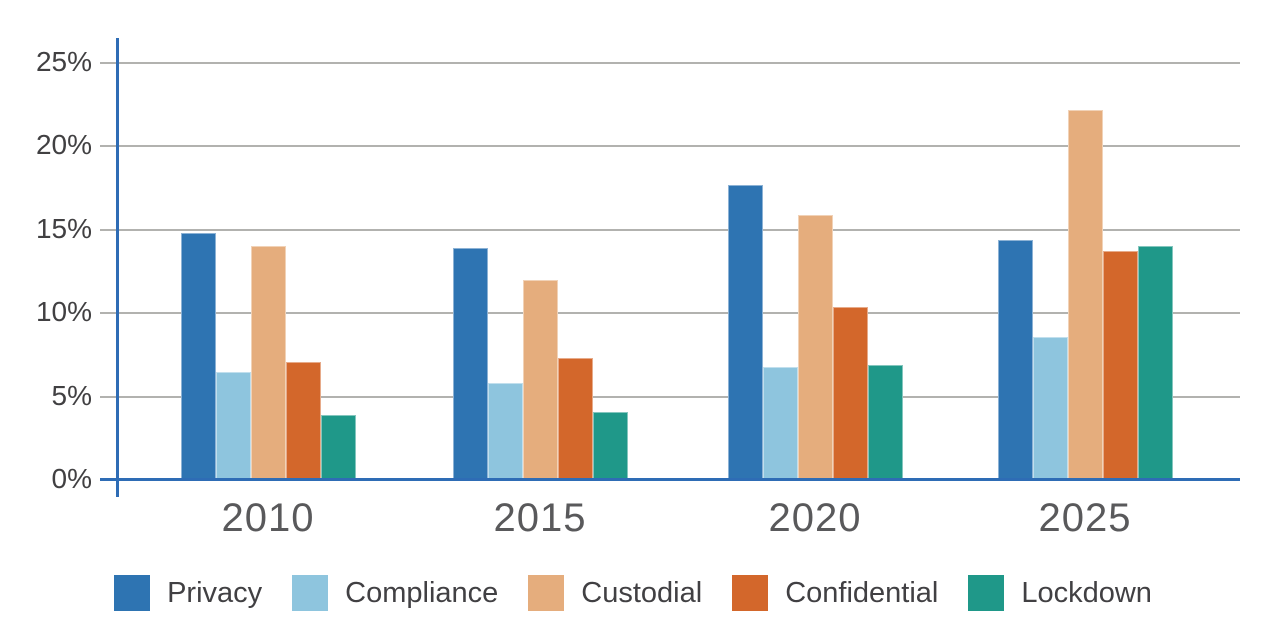 The width and height of the screenshot is (1266, 628). Describe the element at coordinates (505, 431) in the screenshot. I see `bar-compliance-2015` at that location.